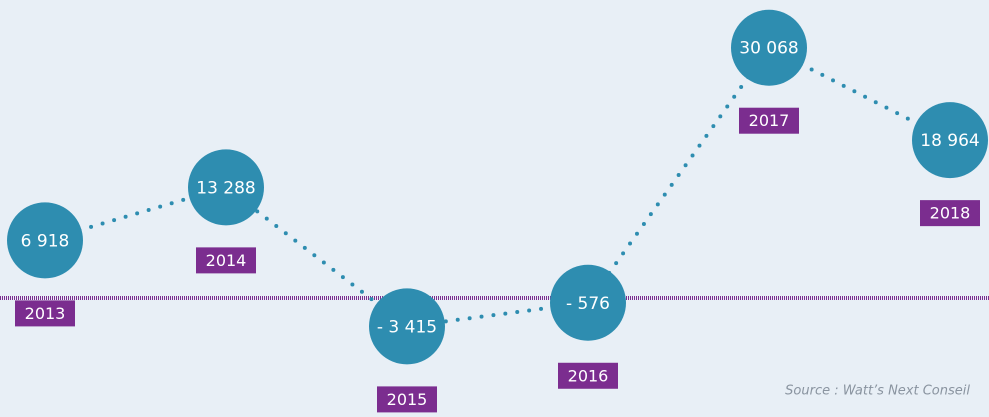  I want to click on x-tick-label: 2016, so click(588, 375).